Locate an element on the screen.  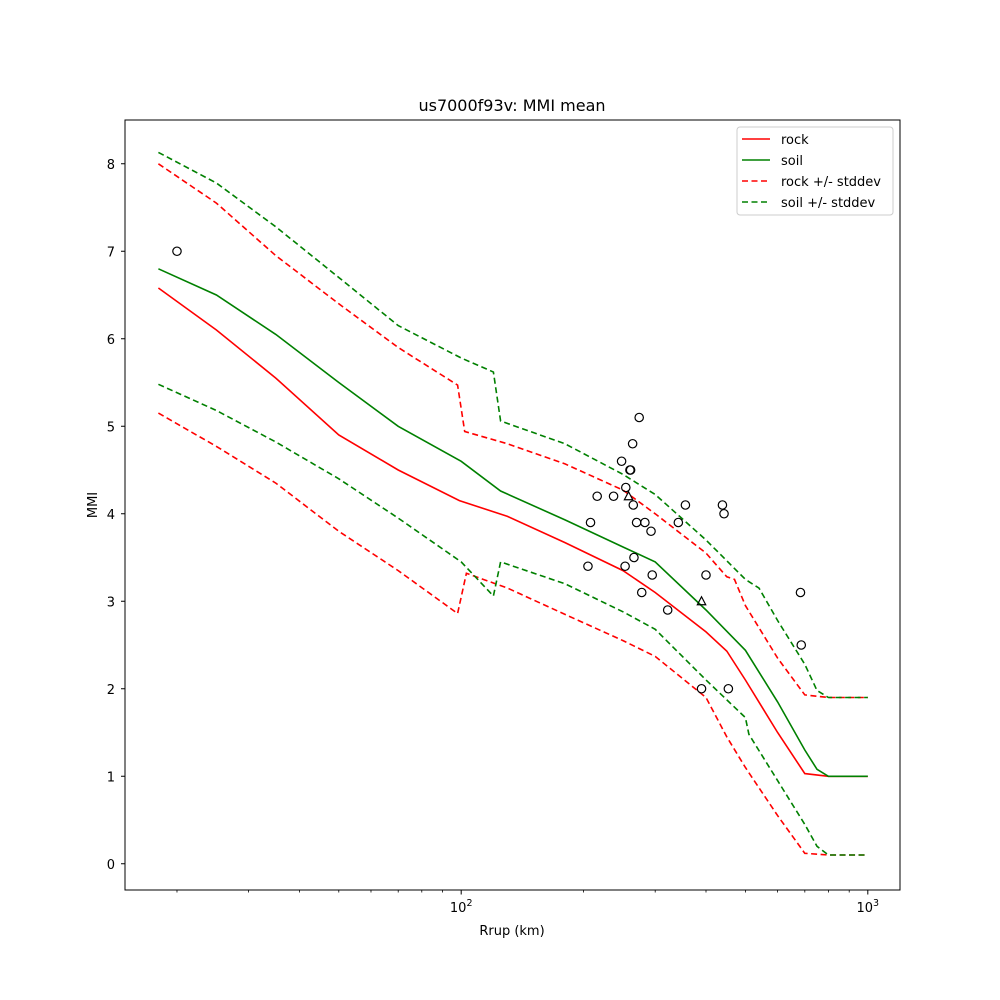
y-tick-label: 8 is located at coordinates (111, 165).